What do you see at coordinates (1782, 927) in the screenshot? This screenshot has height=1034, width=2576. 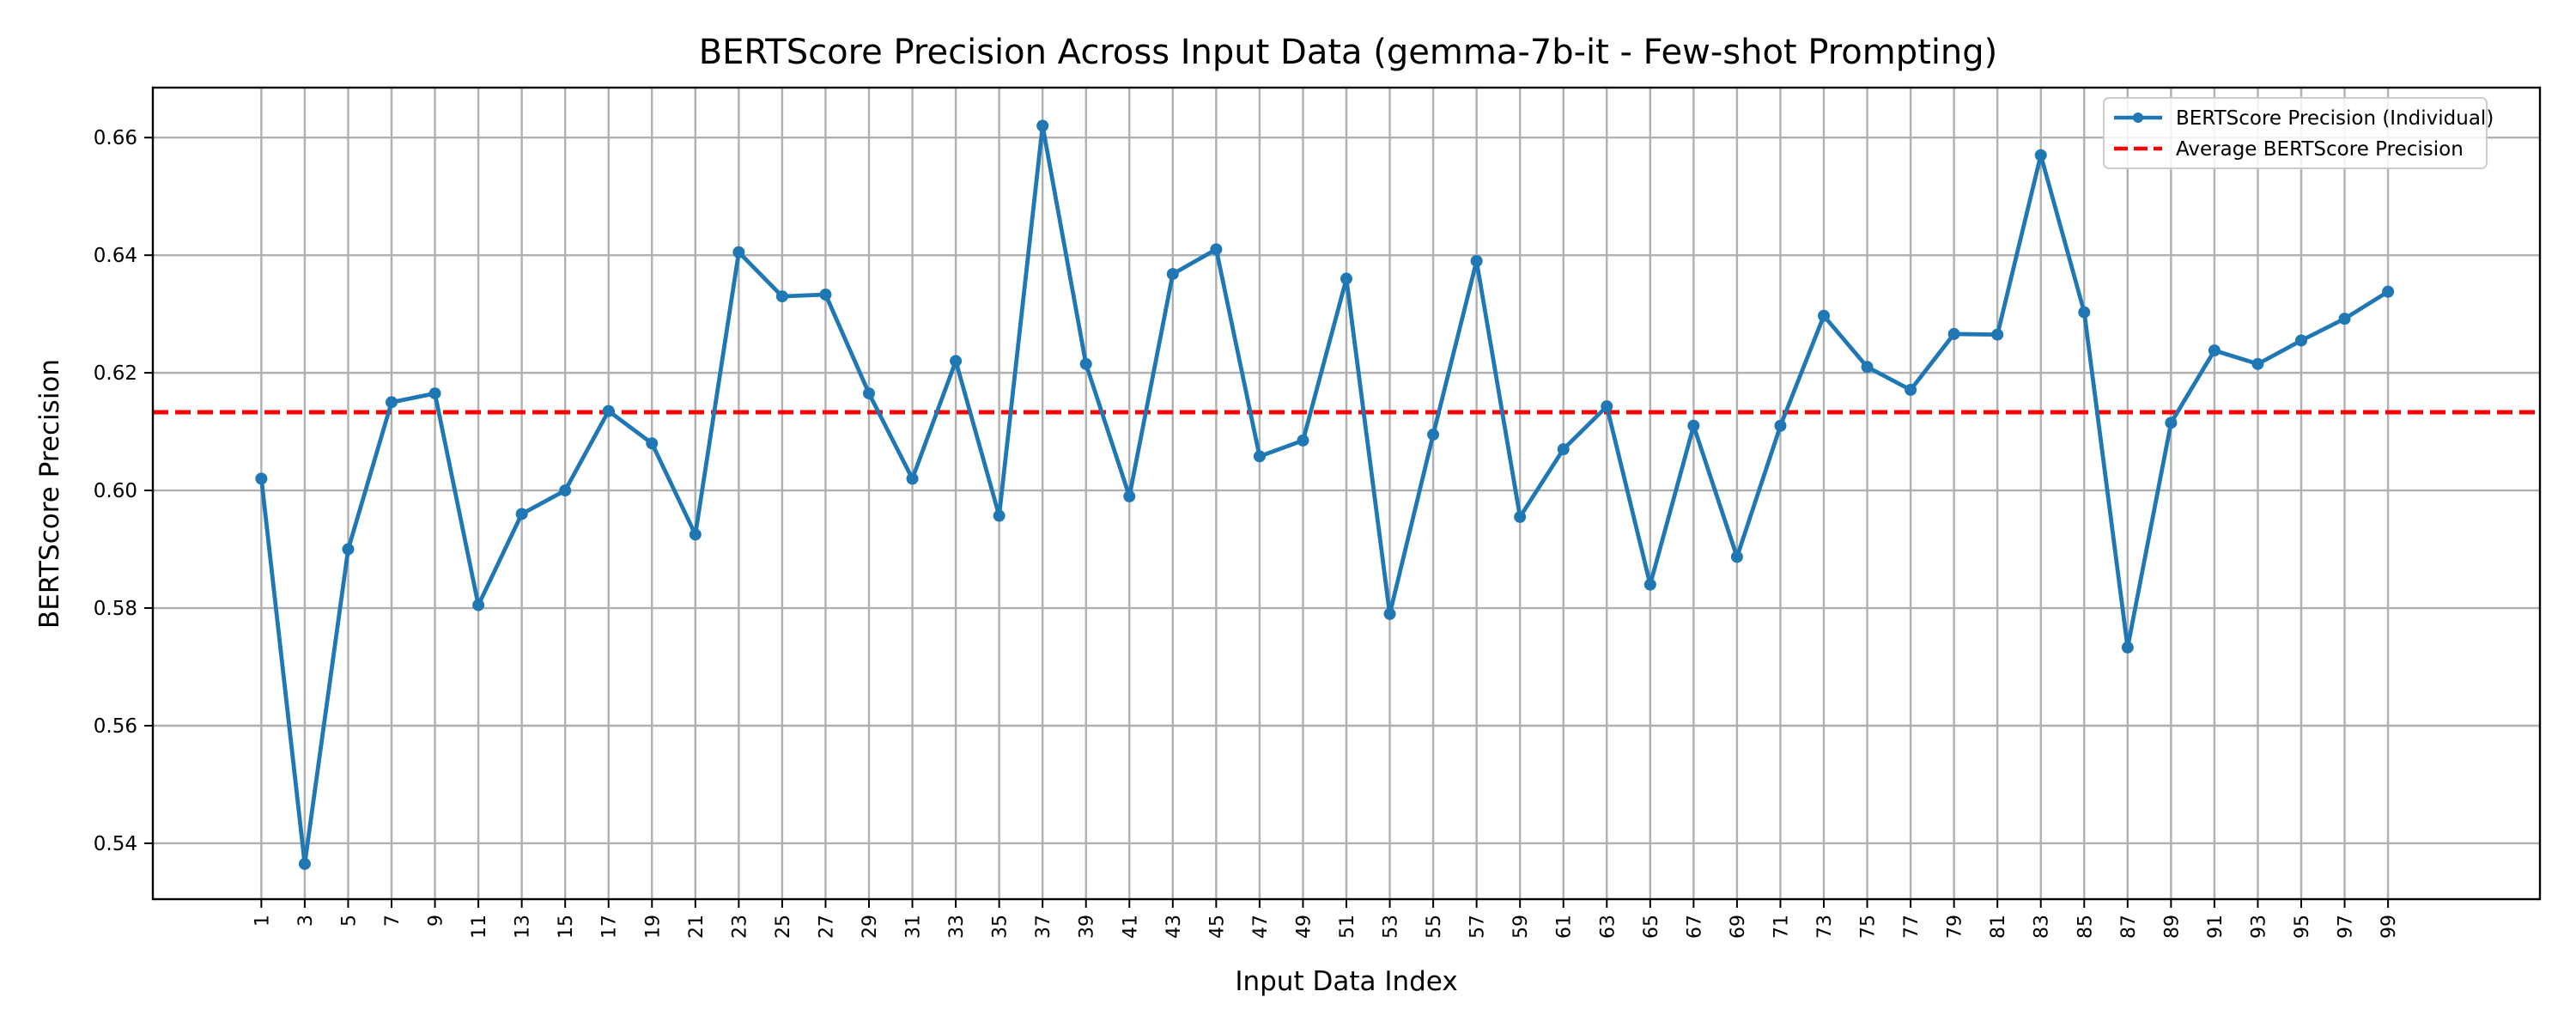 I see `x-tick-label: 71` at bounding box center [1782, 927].